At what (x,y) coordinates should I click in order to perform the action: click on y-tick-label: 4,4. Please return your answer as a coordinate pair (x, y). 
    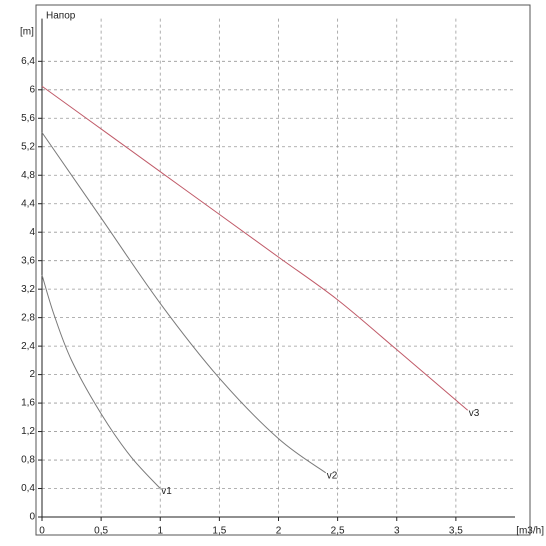
    Looking at the image, I should click on (28, 203).